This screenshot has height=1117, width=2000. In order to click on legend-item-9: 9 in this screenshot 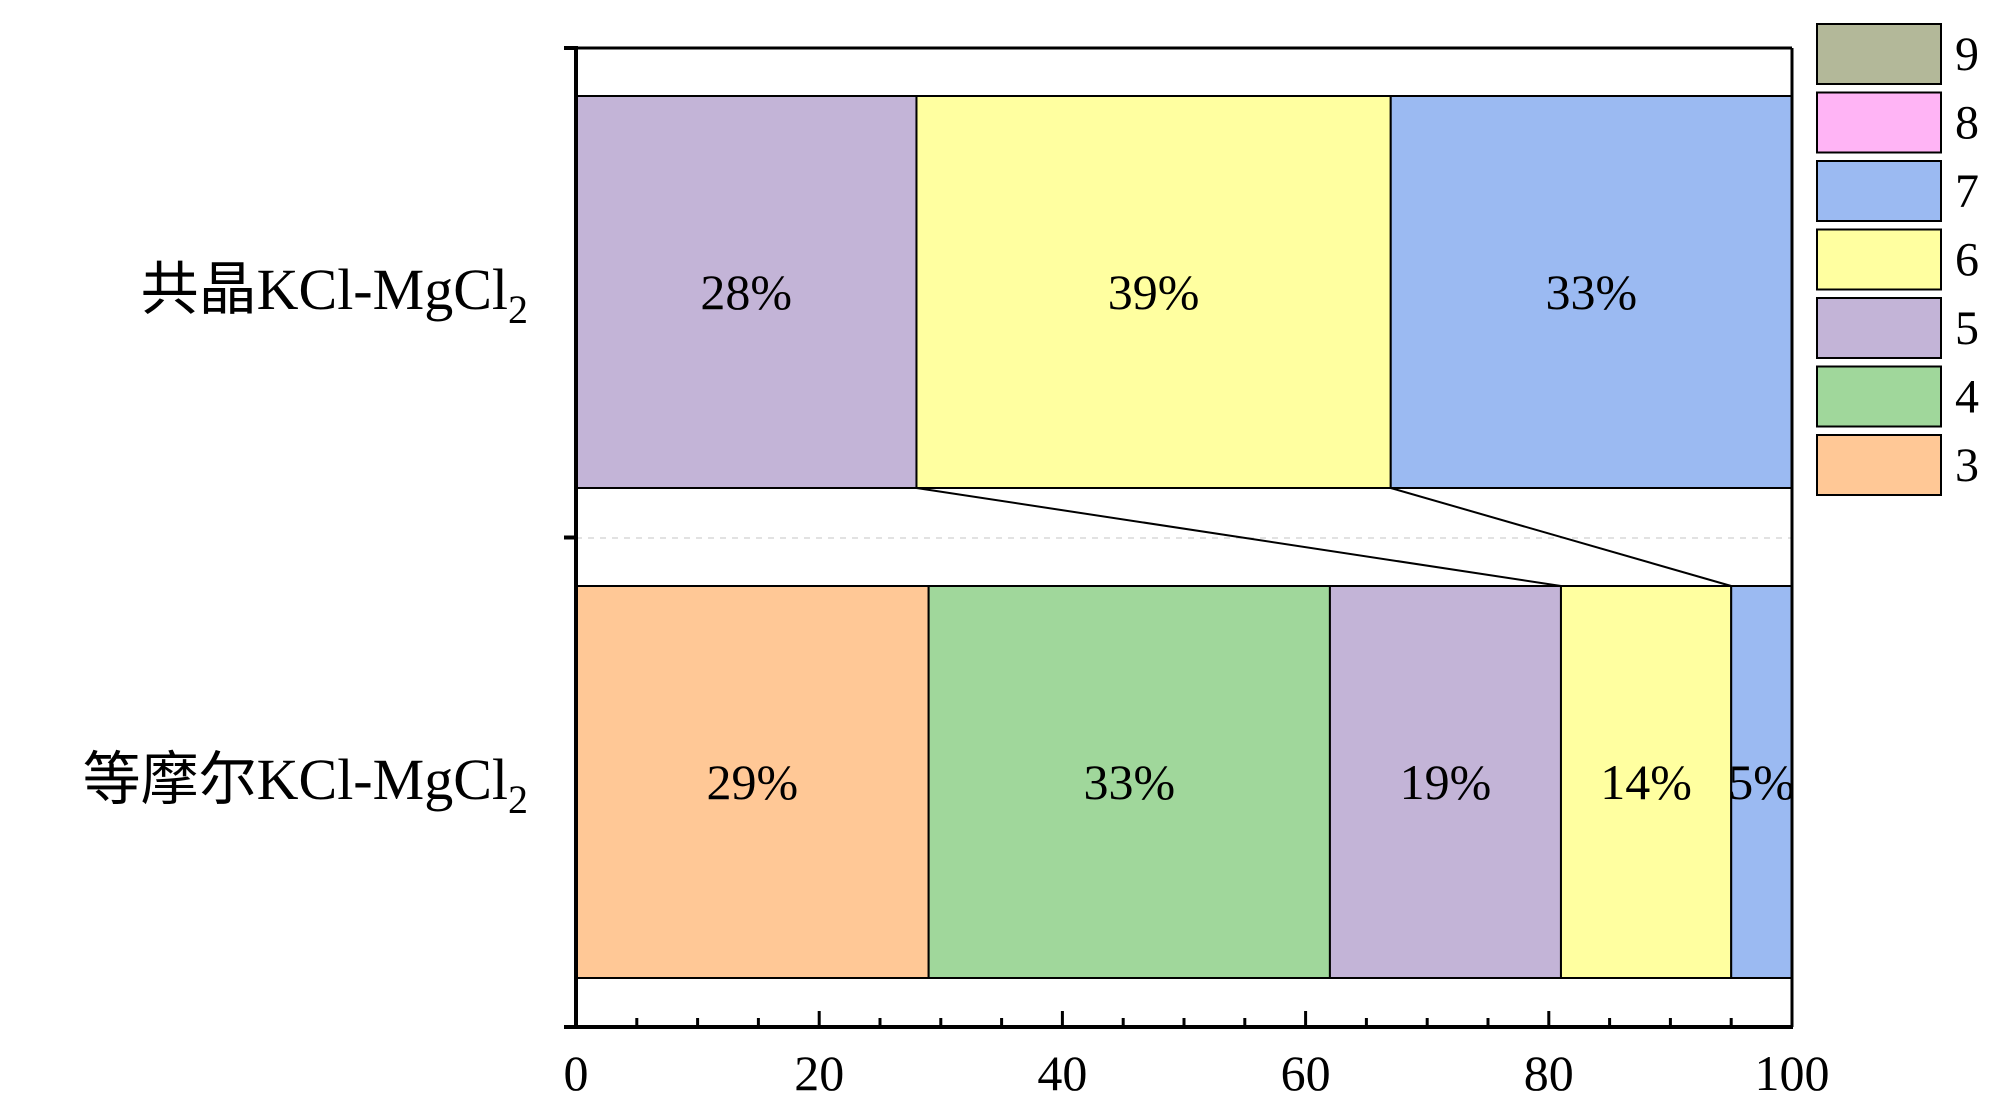, I will do `click(1897, 54)`.